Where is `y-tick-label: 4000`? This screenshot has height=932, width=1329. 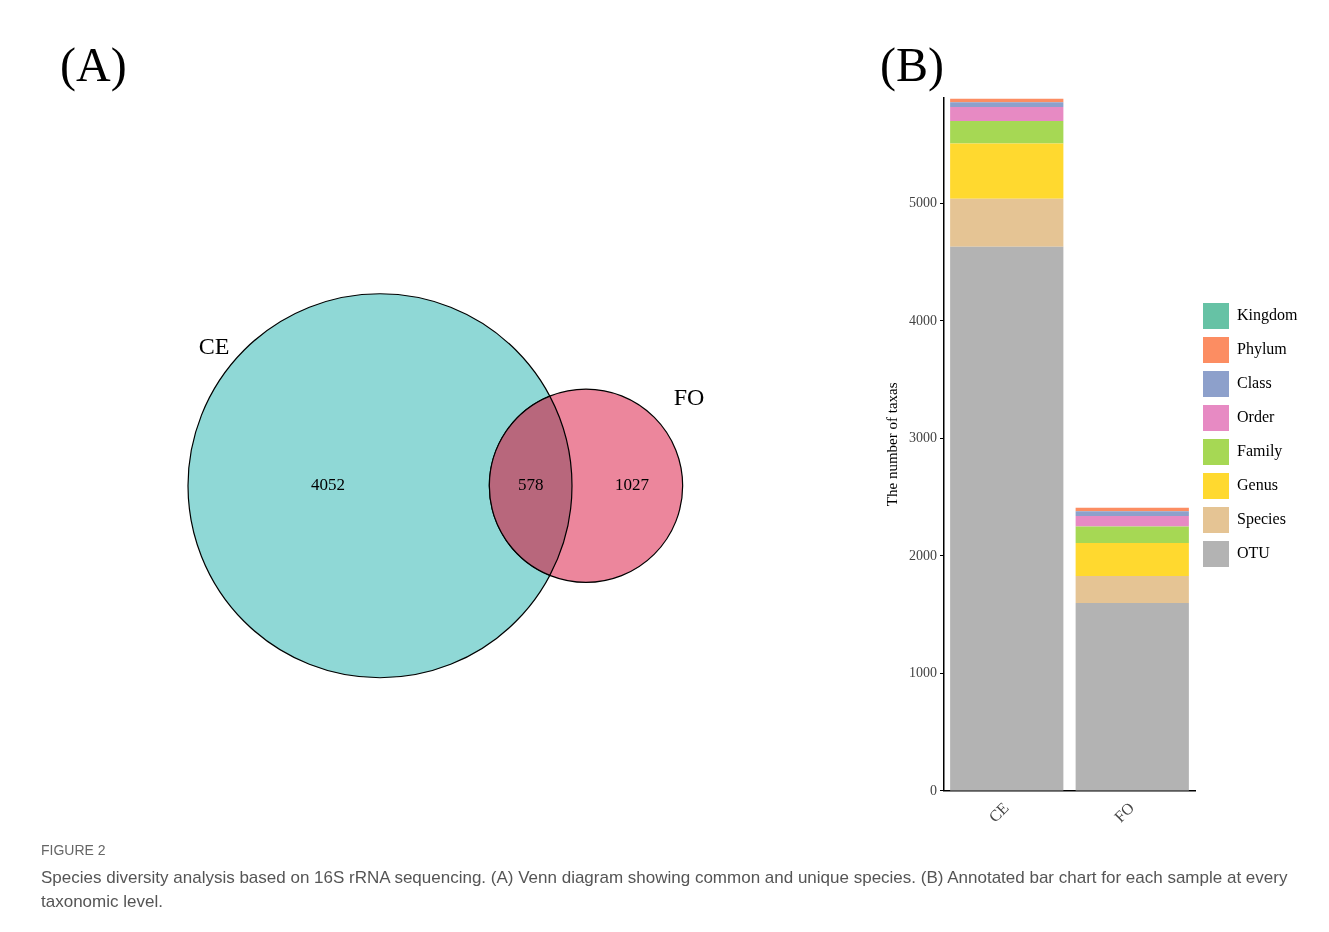
y-tick-label: 4000 is located at coordinates (923, 320).